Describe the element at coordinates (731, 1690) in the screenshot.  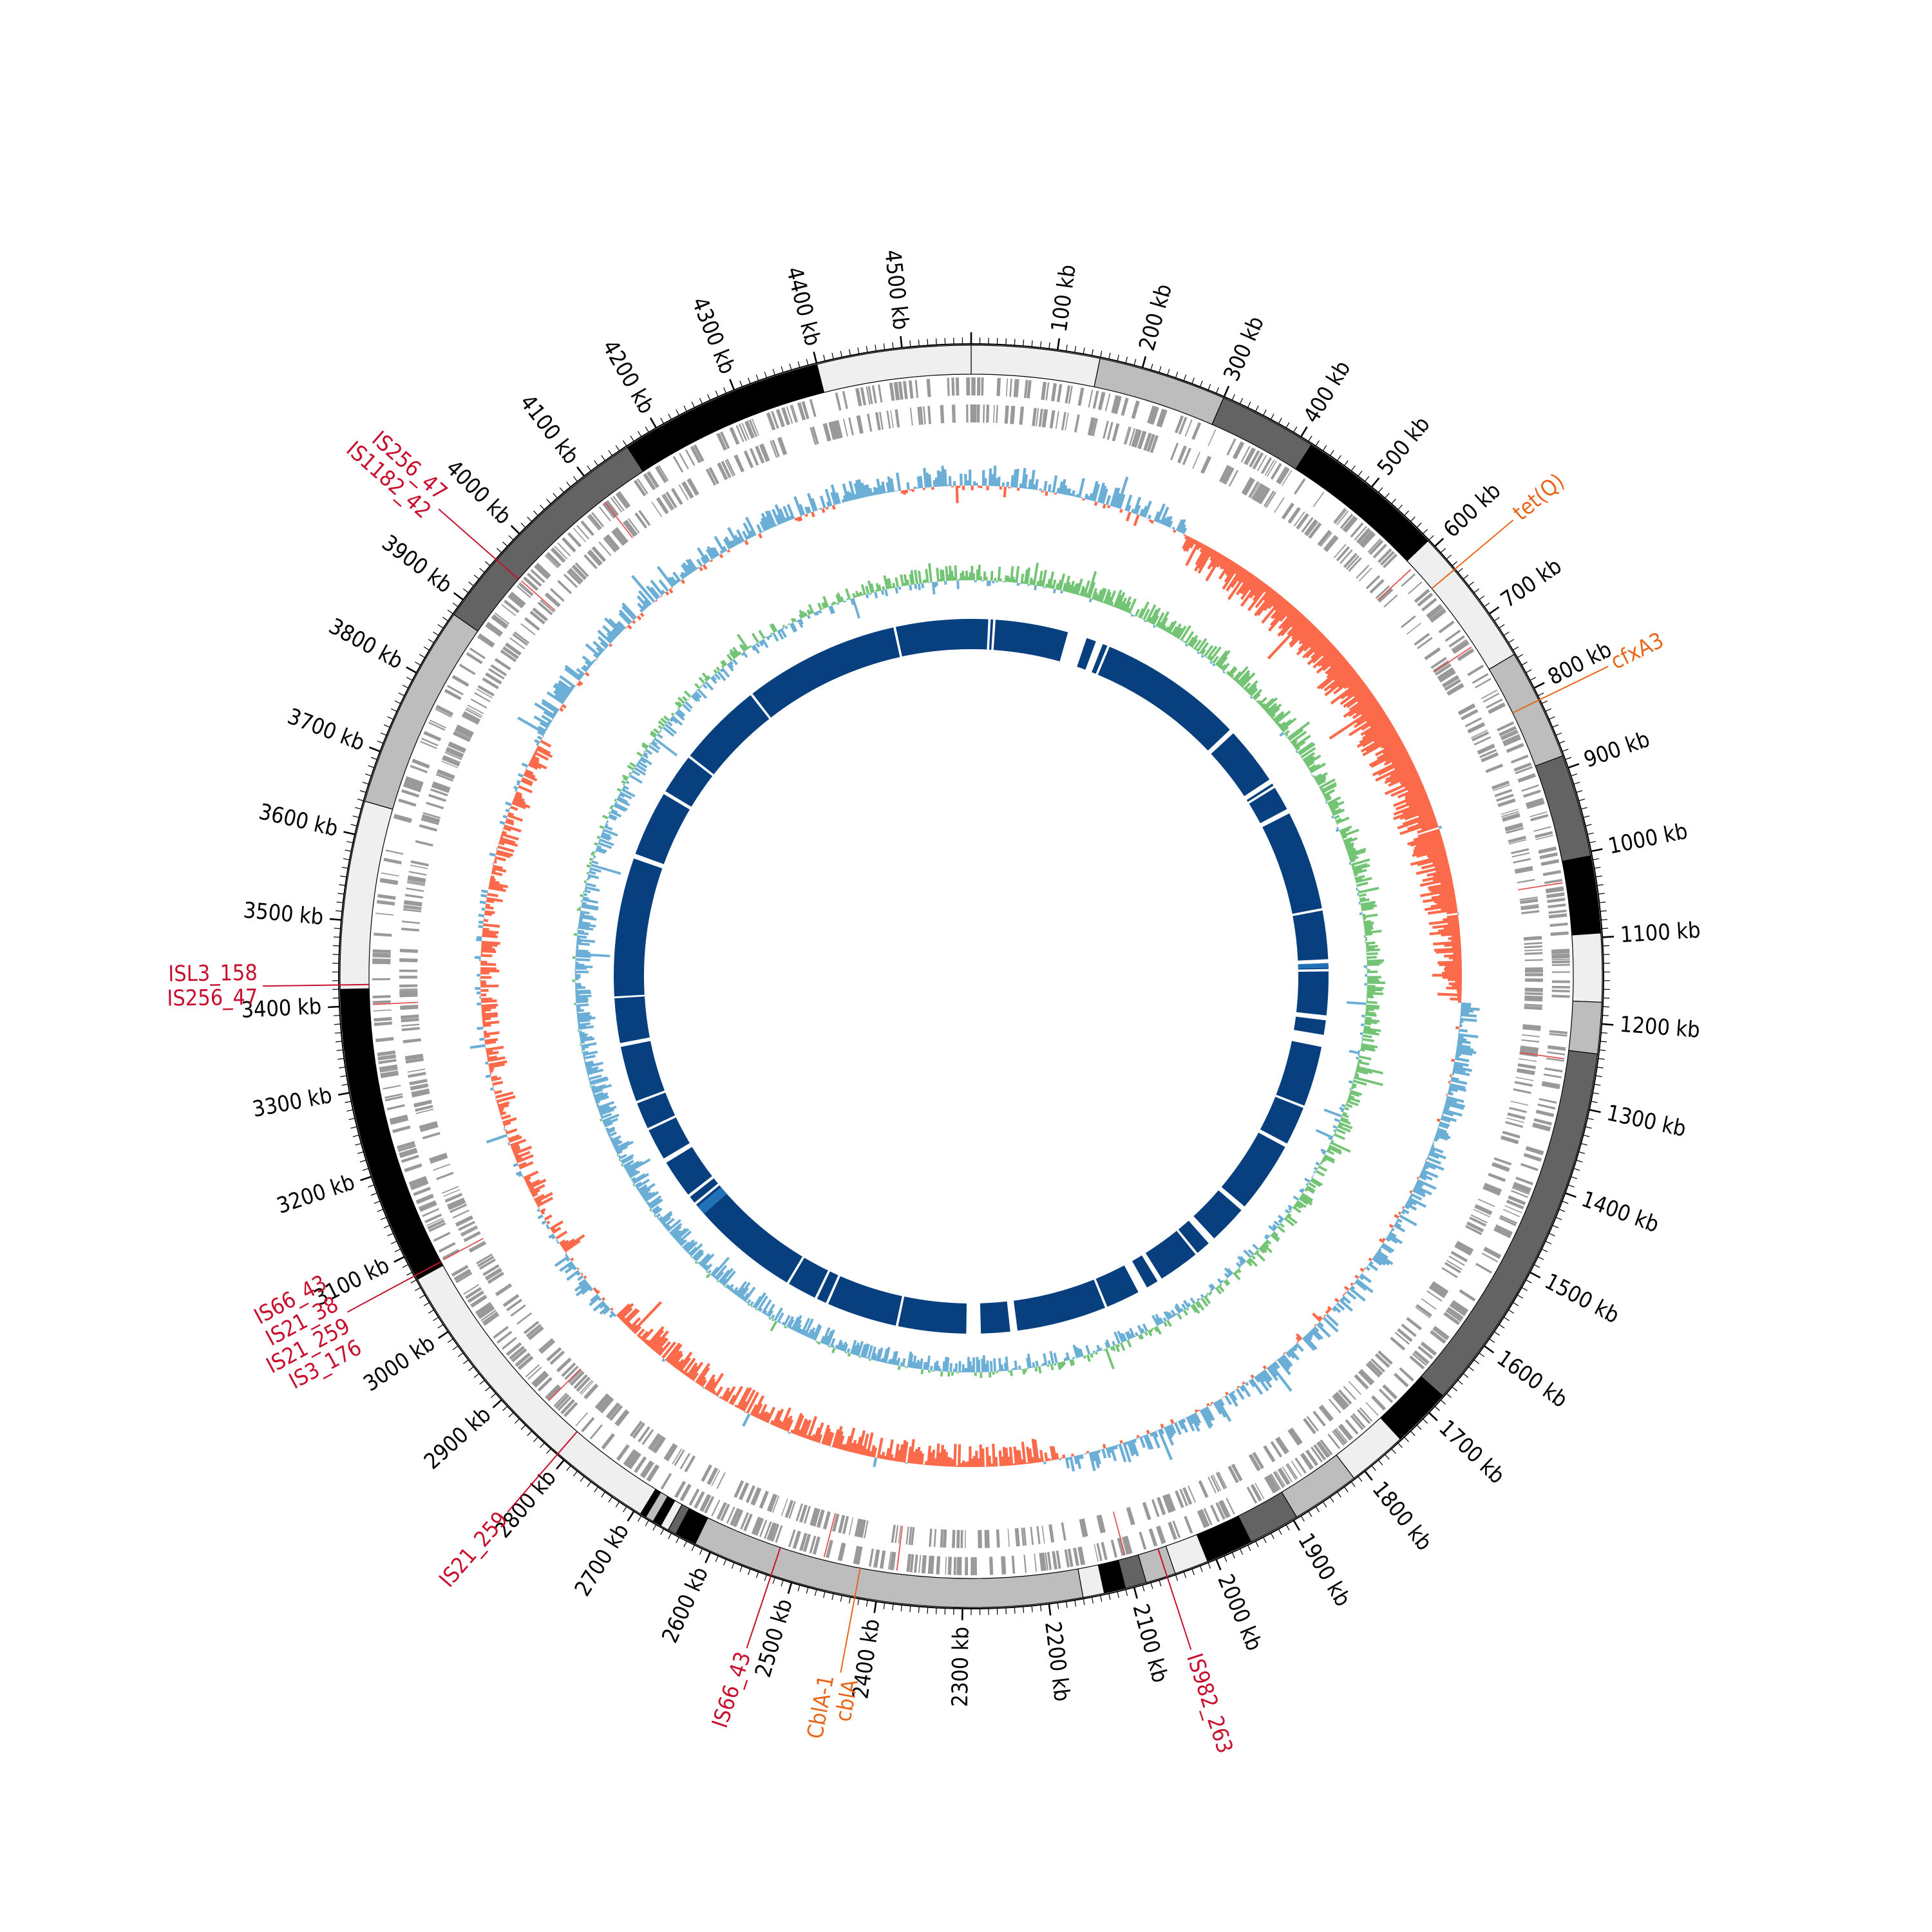
I see `annotation-label: IS66_43` at that location.